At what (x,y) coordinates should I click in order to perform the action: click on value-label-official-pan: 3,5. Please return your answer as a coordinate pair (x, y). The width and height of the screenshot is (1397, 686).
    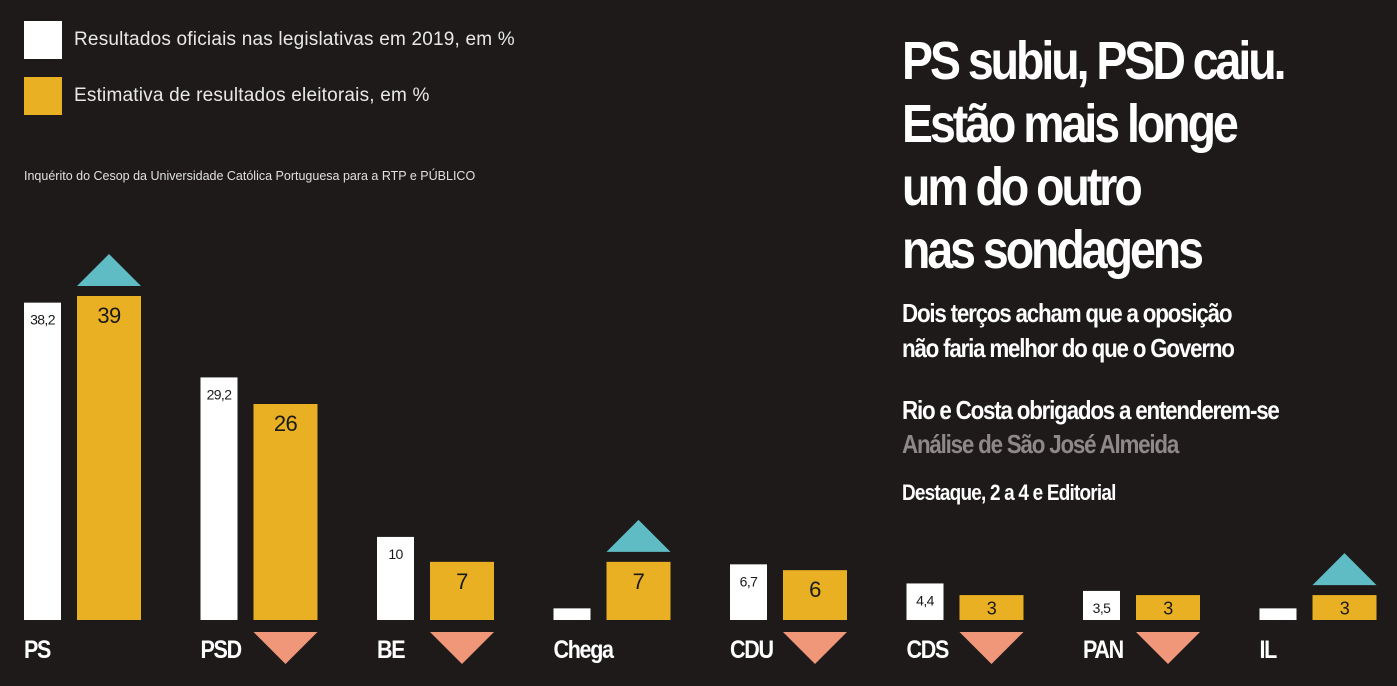
    Looking at the image, I should click on (1102, 608).